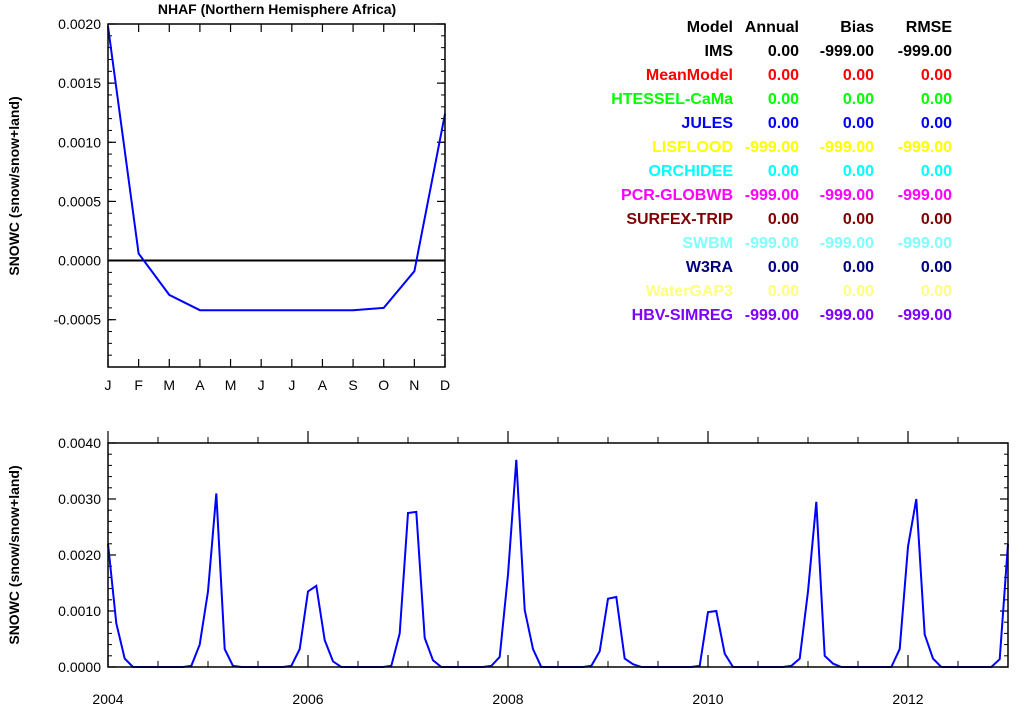 This screenshot has width=1029, height=712. Describe the element at coordinates (79, 201) in the screenshot. I see `panel1-ytick-label: 0.0005` at that location.